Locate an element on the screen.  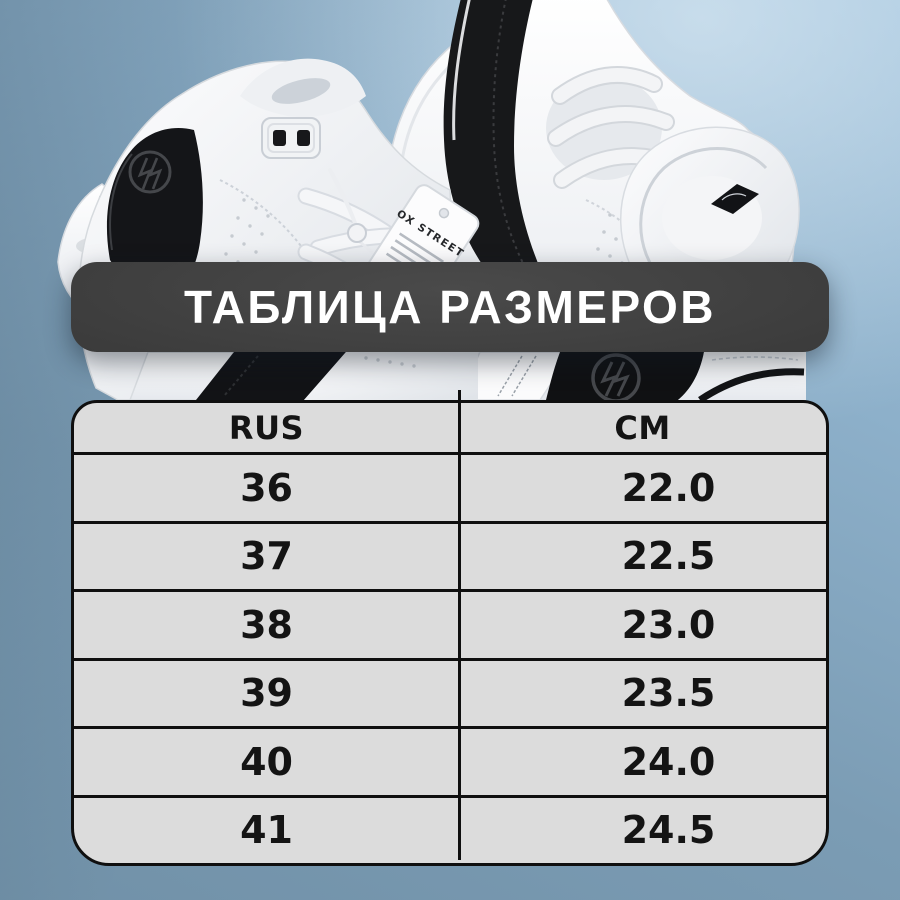
cell-cm: 24.5 is located at coordinates (668, 830).